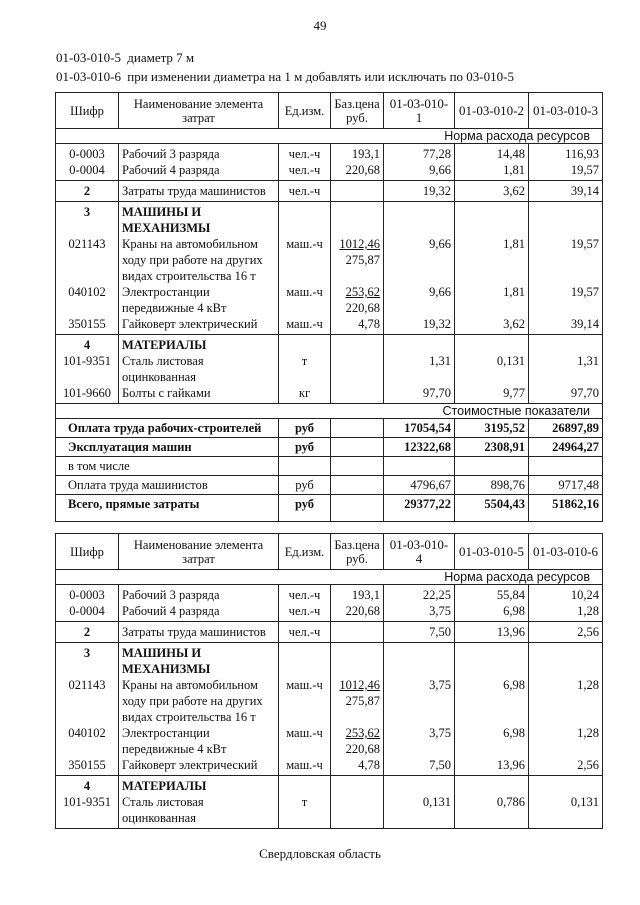 Image resolution: width=640 pixels, height=905 pixels. I want to click on value-cell: 3,62, so click(491, 191).